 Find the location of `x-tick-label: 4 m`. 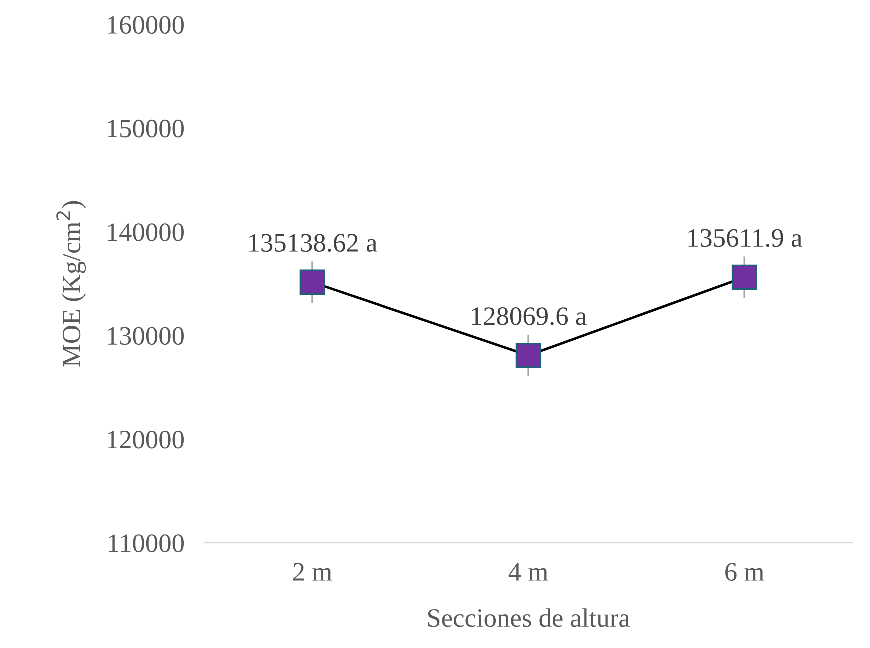

x-tick-label: 4 m is located at coordinates (528, 572).